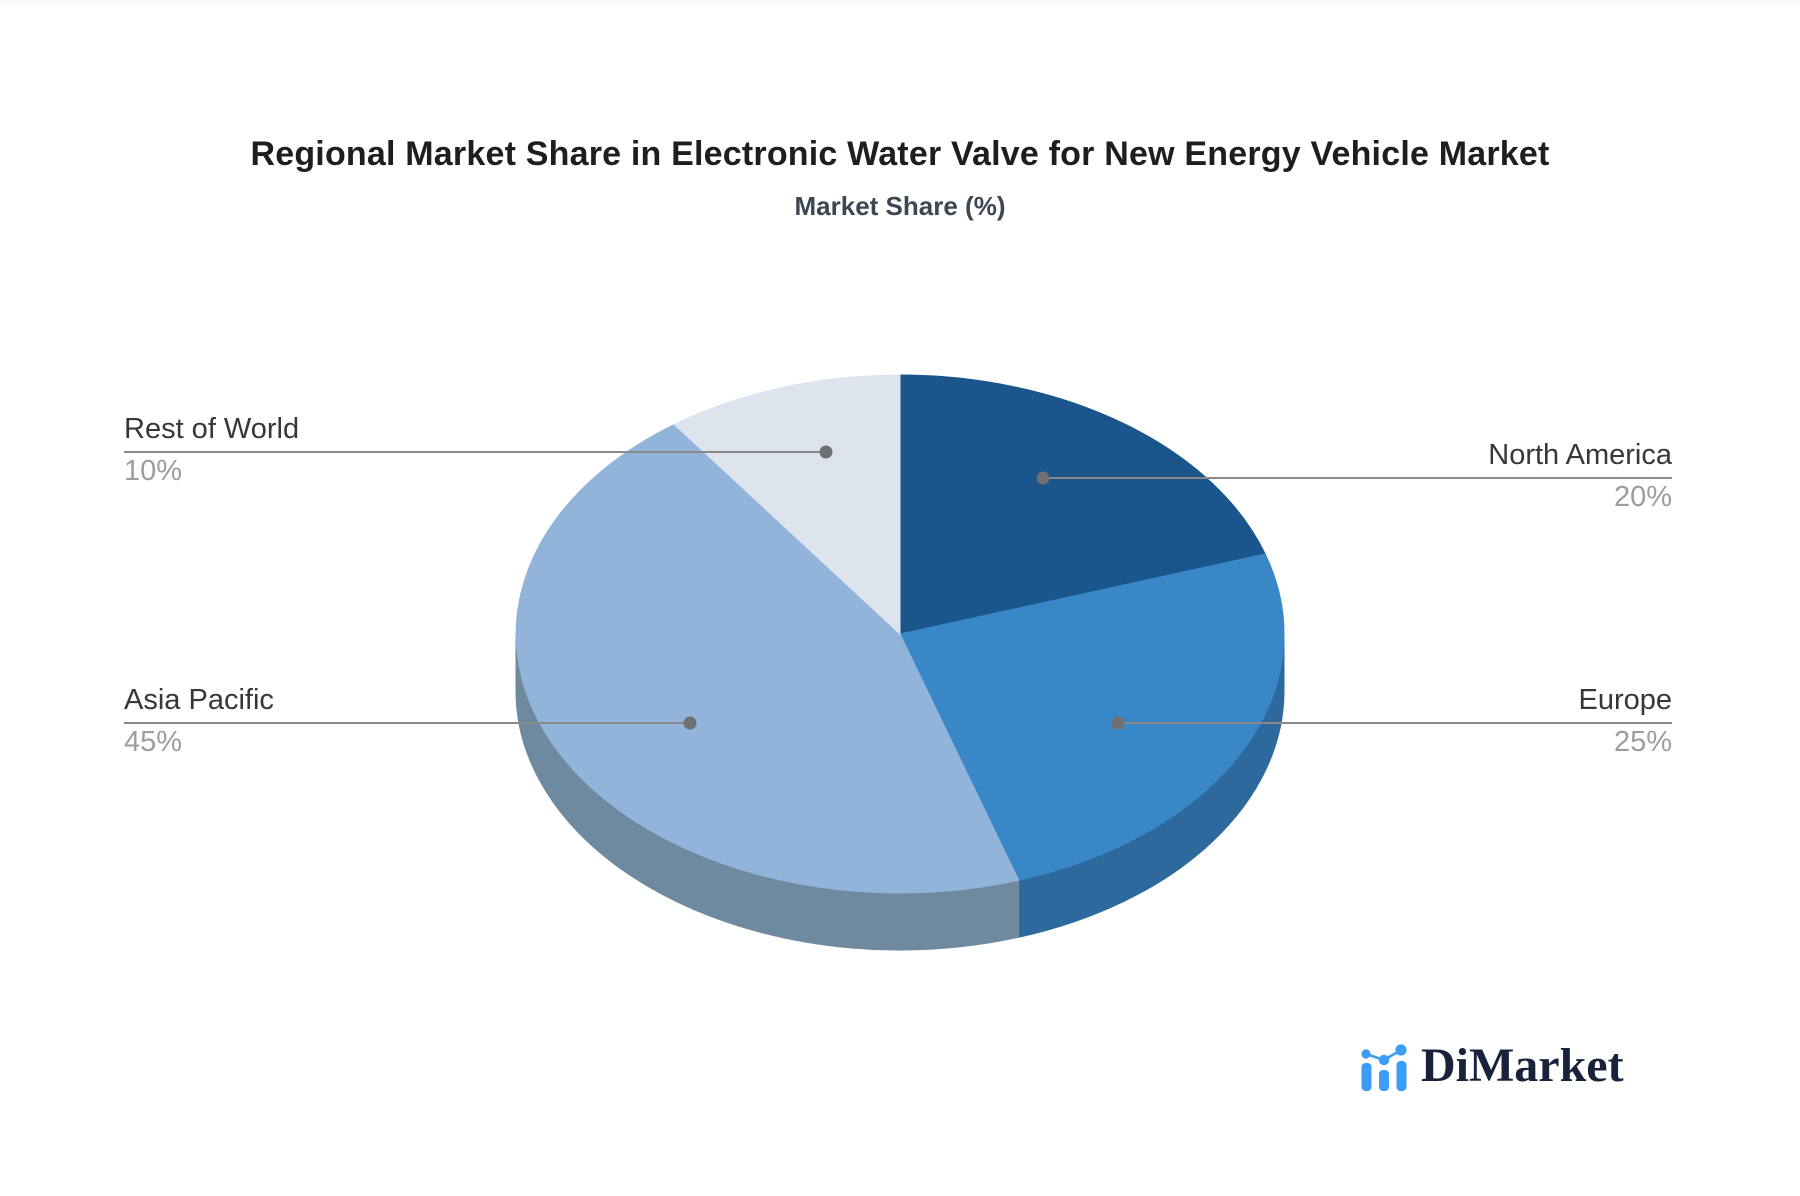  What do you see at coordinates (153, 742) in the screenshot?
I see `slice-label-value-asia-pacific: 45%` at bounding box center [153, 742].